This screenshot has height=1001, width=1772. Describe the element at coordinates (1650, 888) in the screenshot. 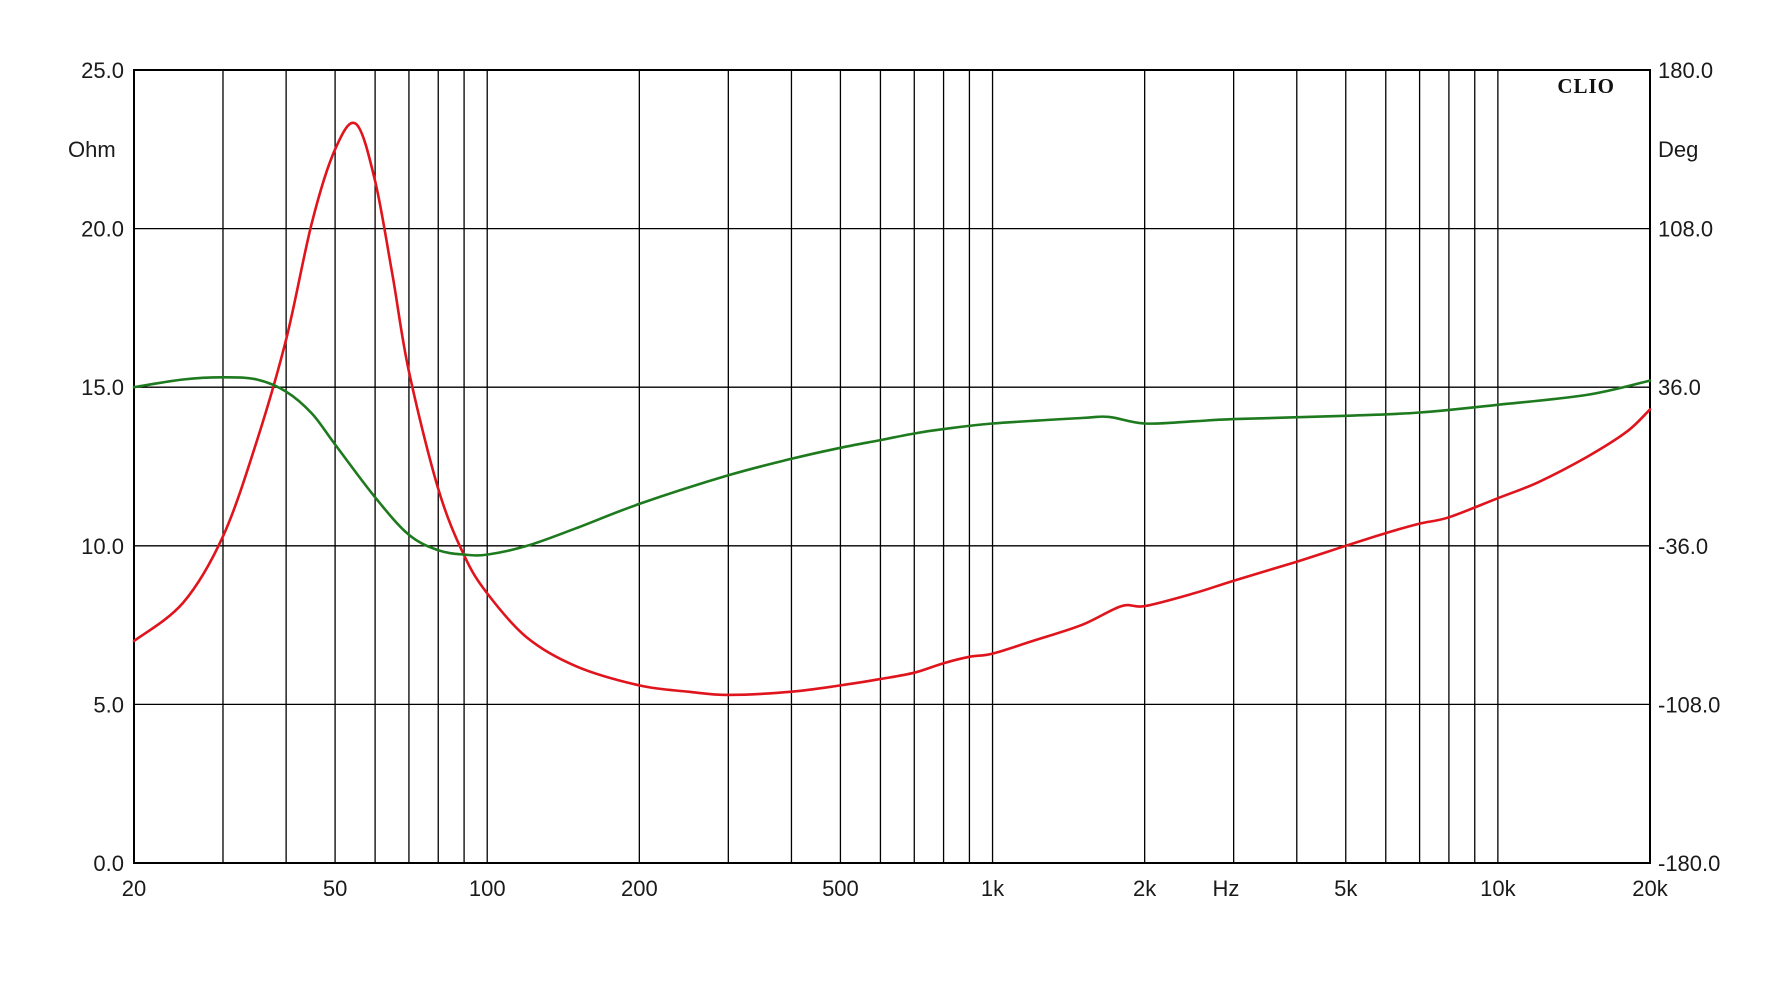

I see `x-tick-label: 20k` at that location.